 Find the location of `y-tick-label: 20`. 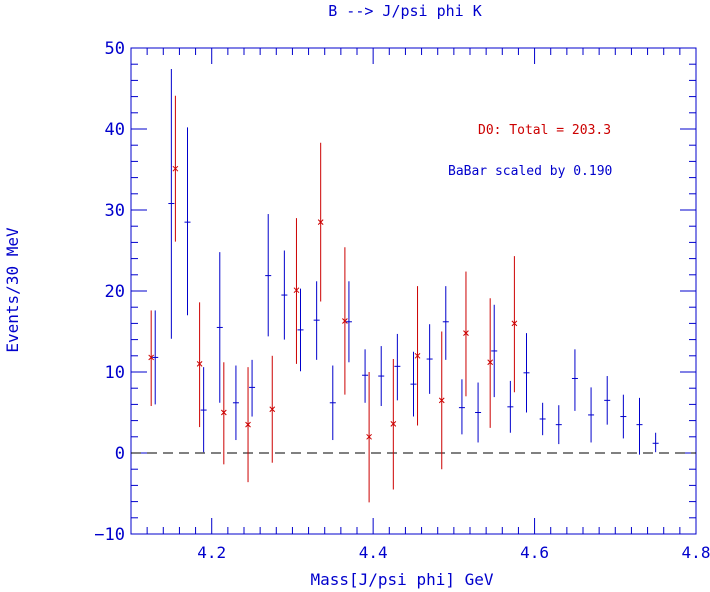

y-tick-label: 20 is located at coordinates (115, 292).